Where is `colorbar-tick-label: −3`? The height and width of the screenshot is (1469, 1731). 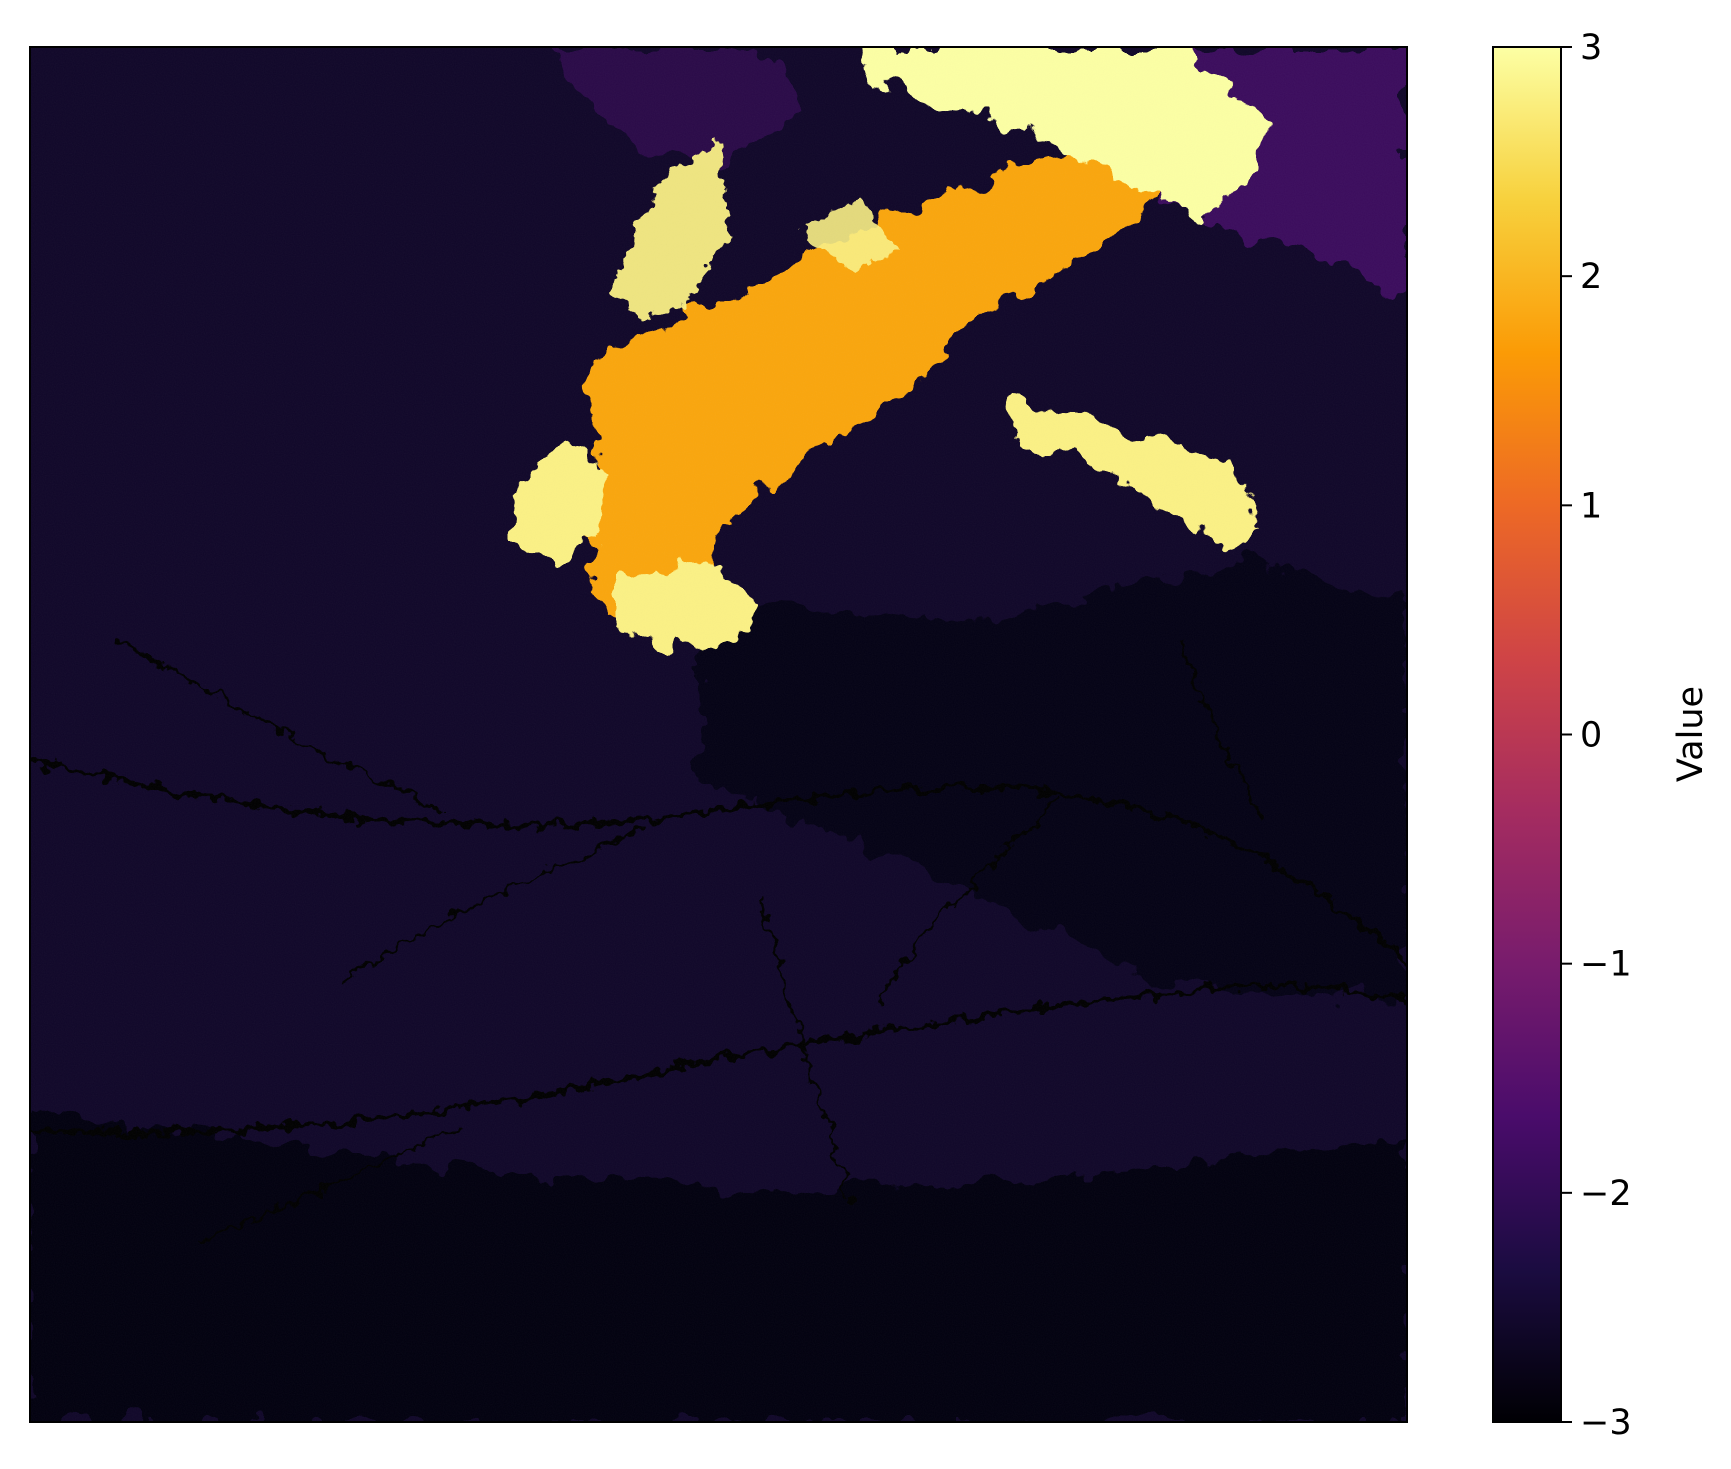
colorbar-tick-label: −3 is located at coordinates (1606, 1423).